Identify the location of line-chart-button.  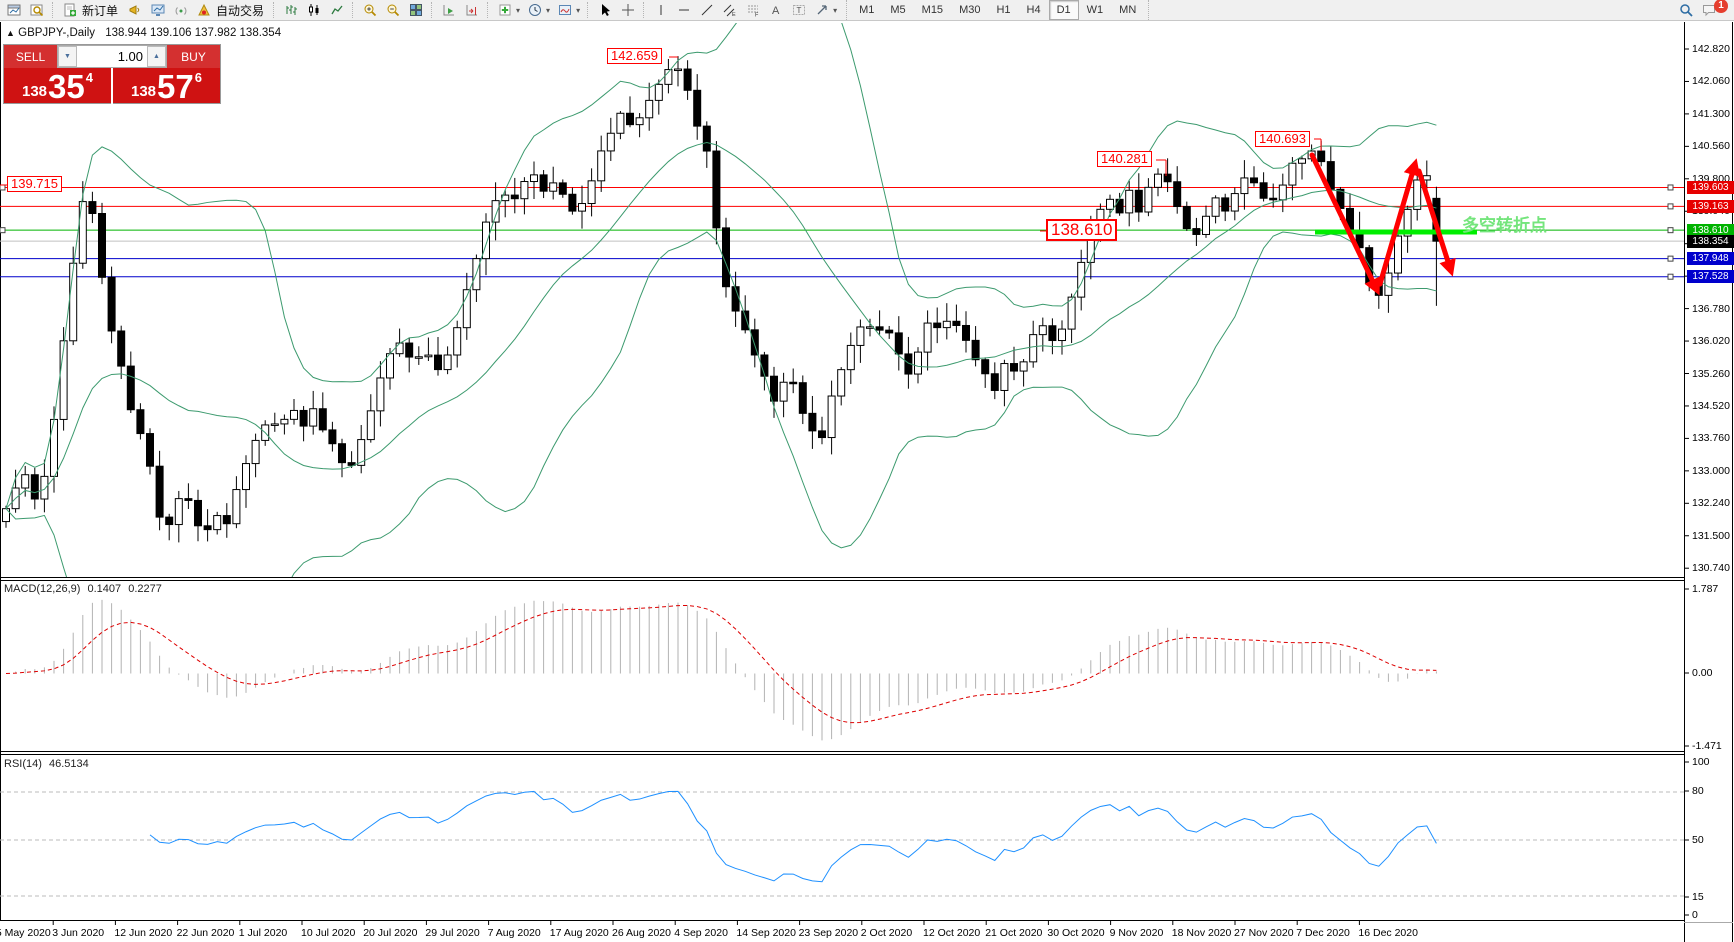
(336, 10).